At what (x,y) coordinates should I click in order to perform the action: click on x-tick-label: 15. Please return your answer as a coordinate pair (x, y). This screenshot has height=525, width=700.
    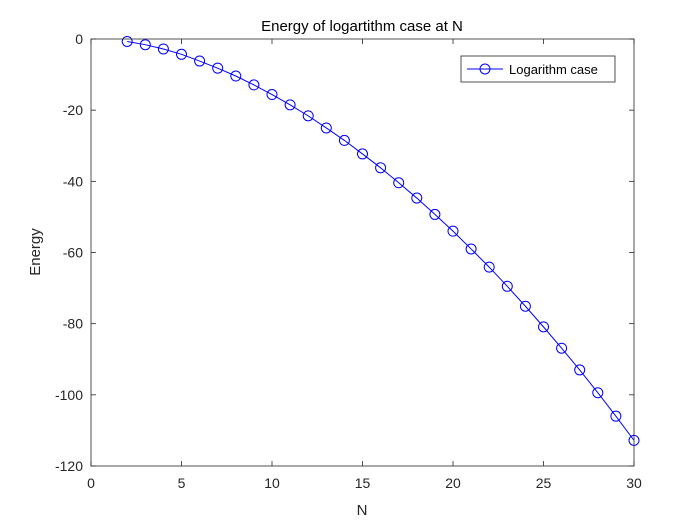
    Looking at the image, I should click on (363, 483).